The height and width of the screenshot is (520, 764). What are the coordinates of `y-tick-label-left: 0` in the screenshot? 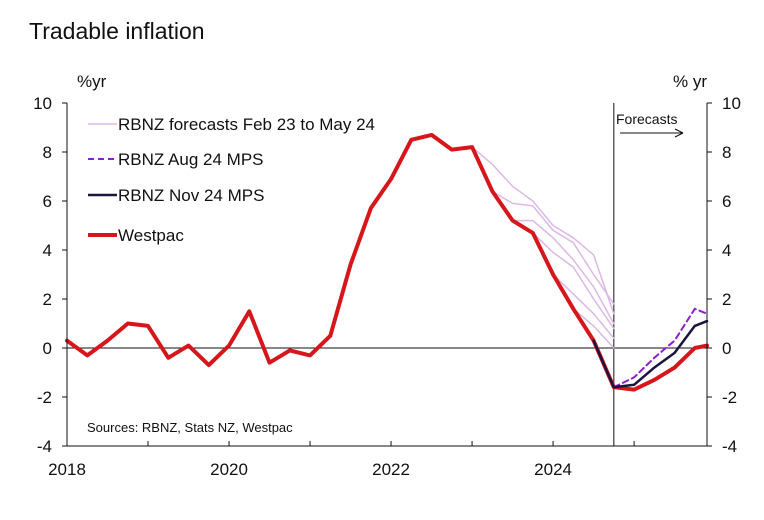 It's located at (47, 348).